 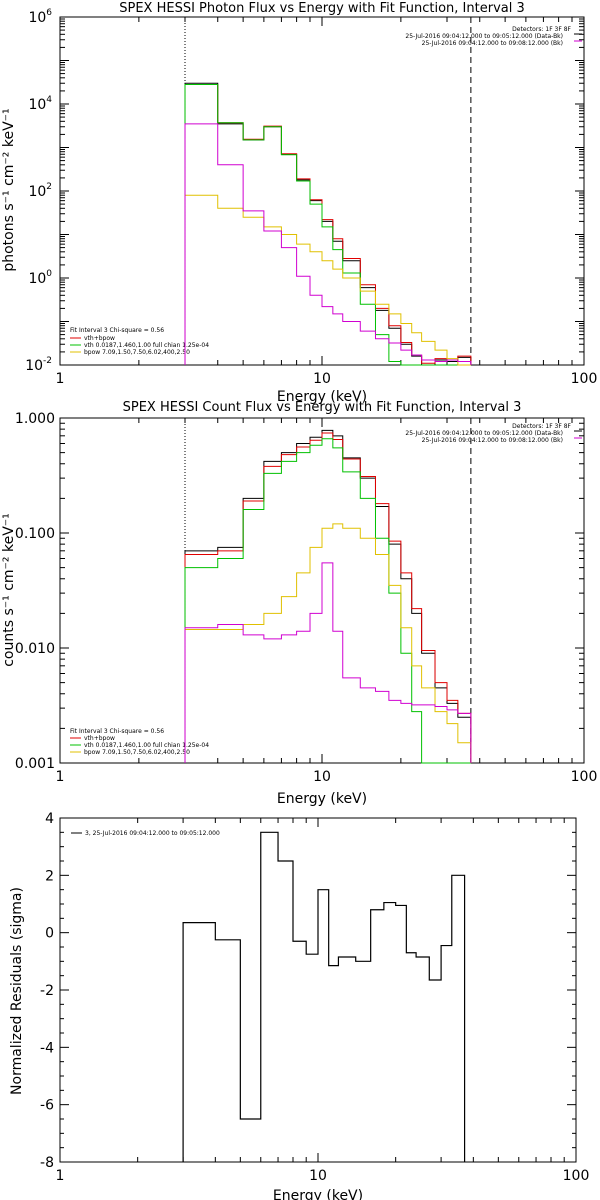 What do you see at coordinates (47, 1163) in the screenshot?
I see `panel3-ytick-label: -8` at bounding box center [47, 1163].